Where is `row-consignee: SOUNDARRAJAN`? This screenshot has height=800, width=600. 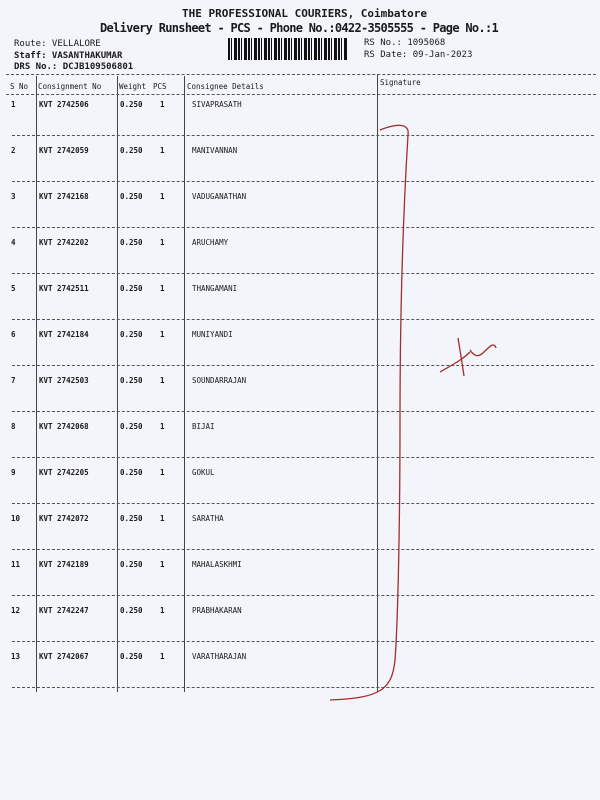 row-consignee: SOUNDARRAJAN is located at coordinates (219, 380).